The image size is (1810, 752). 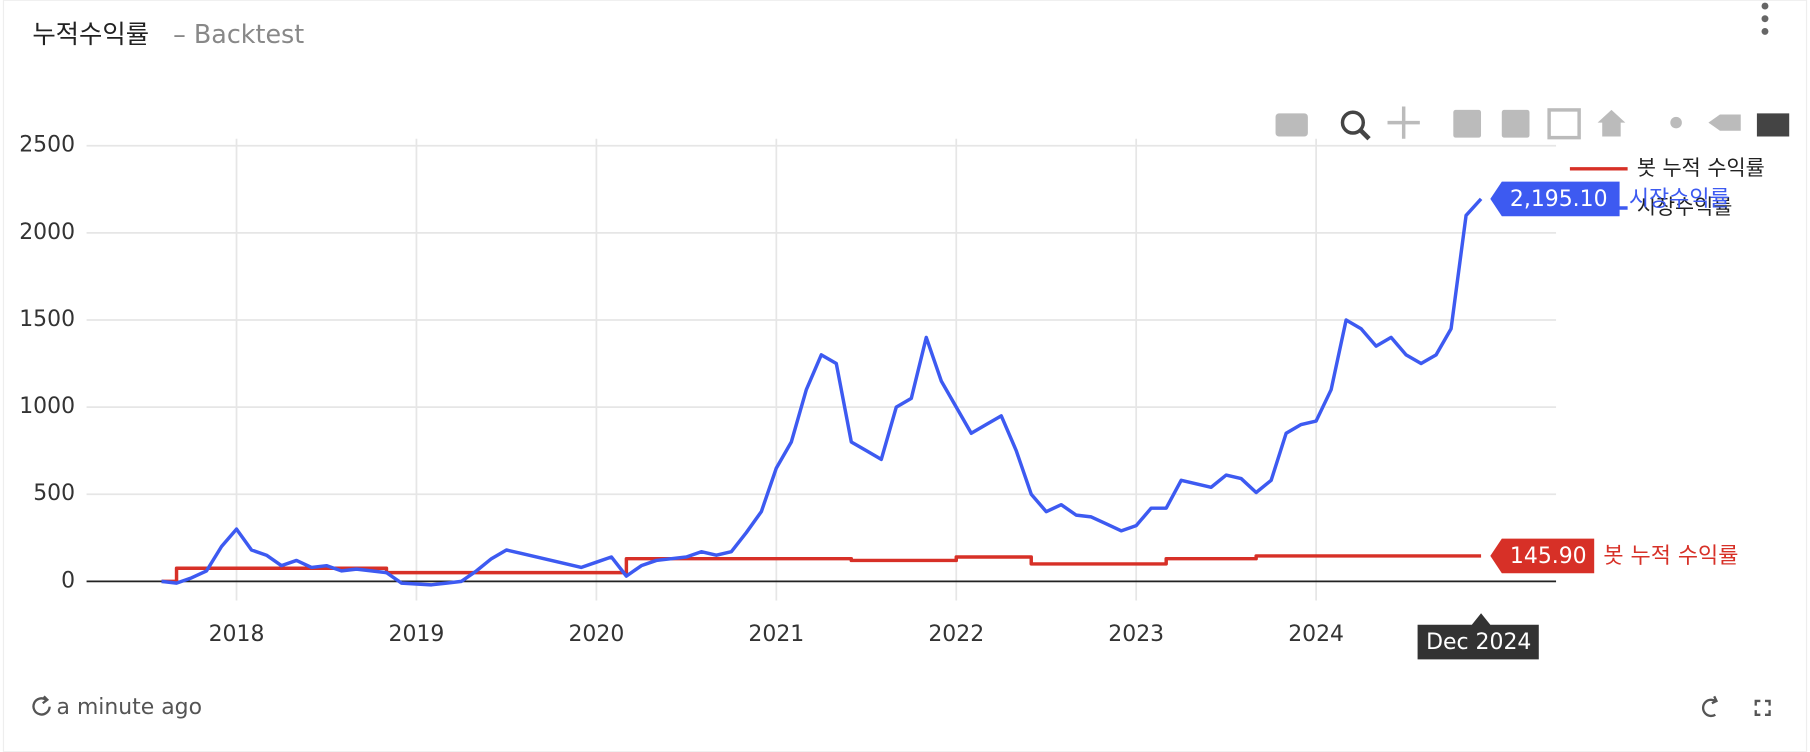 What do you see at coordinates (1611, 123) in the screenshot?
I see `reset-button` at bounding box center [1611, 123].